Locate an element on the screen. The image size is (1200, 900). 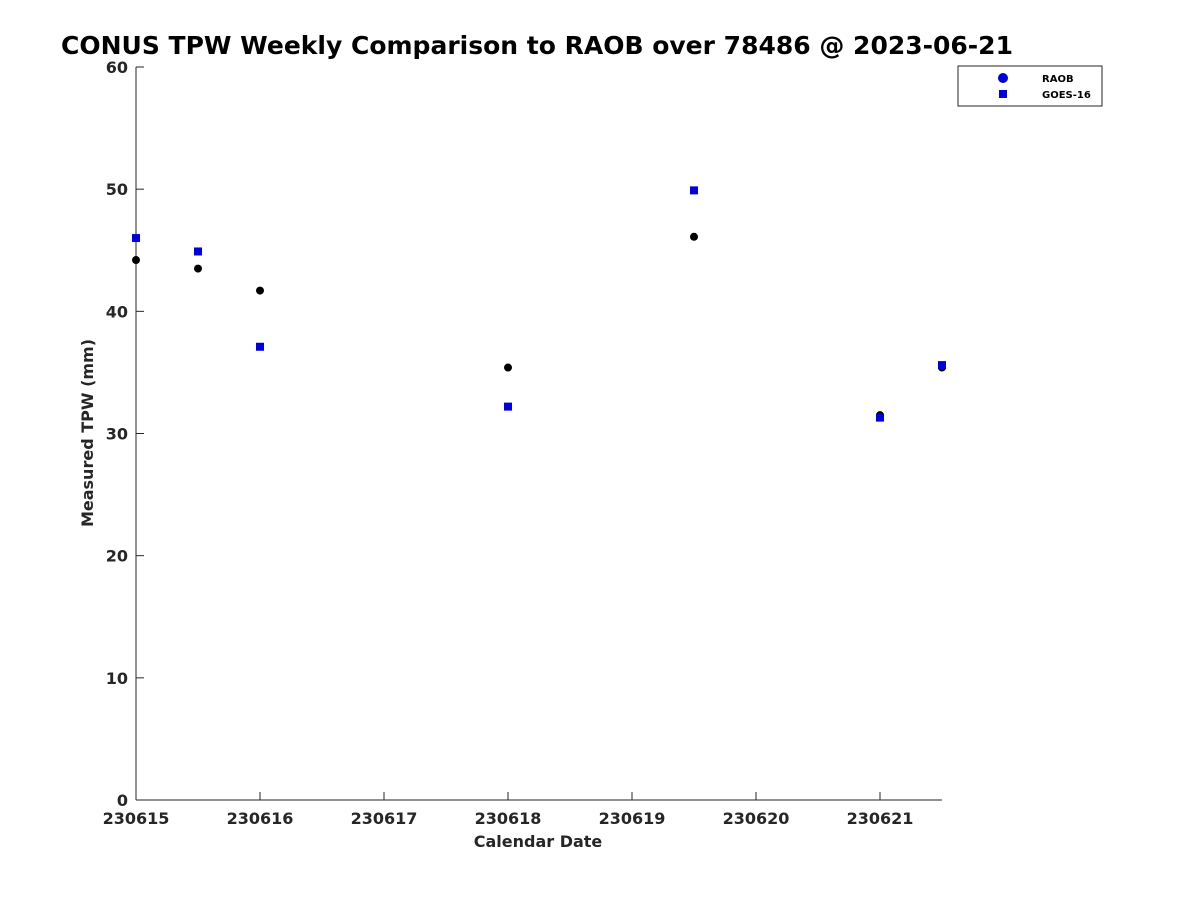
x-tick-label: 230619 is located at coordinates (632, 818).